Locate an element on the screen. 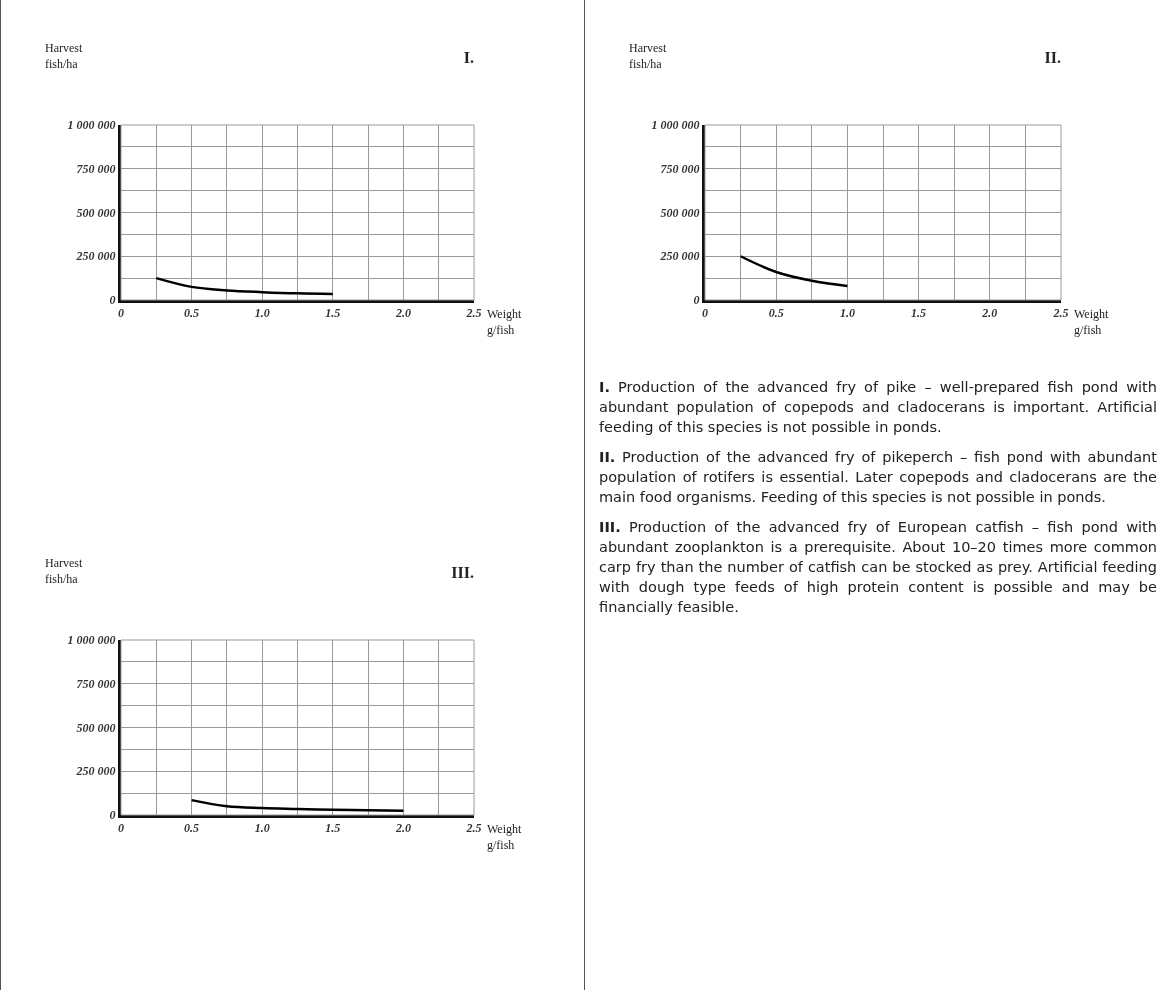 This screenshot has width=1171, height=996. text: III. Production of the advanced fry of European catfish – fish pond with abundant zooplankton is a prerequisite. About 10–20 times more common carp fry than the number of catfish can be stocked as prey. Artificial feeding with dough type feeds of high protein content is possible and may be financially feasible. is located at coordinates (878, 567).